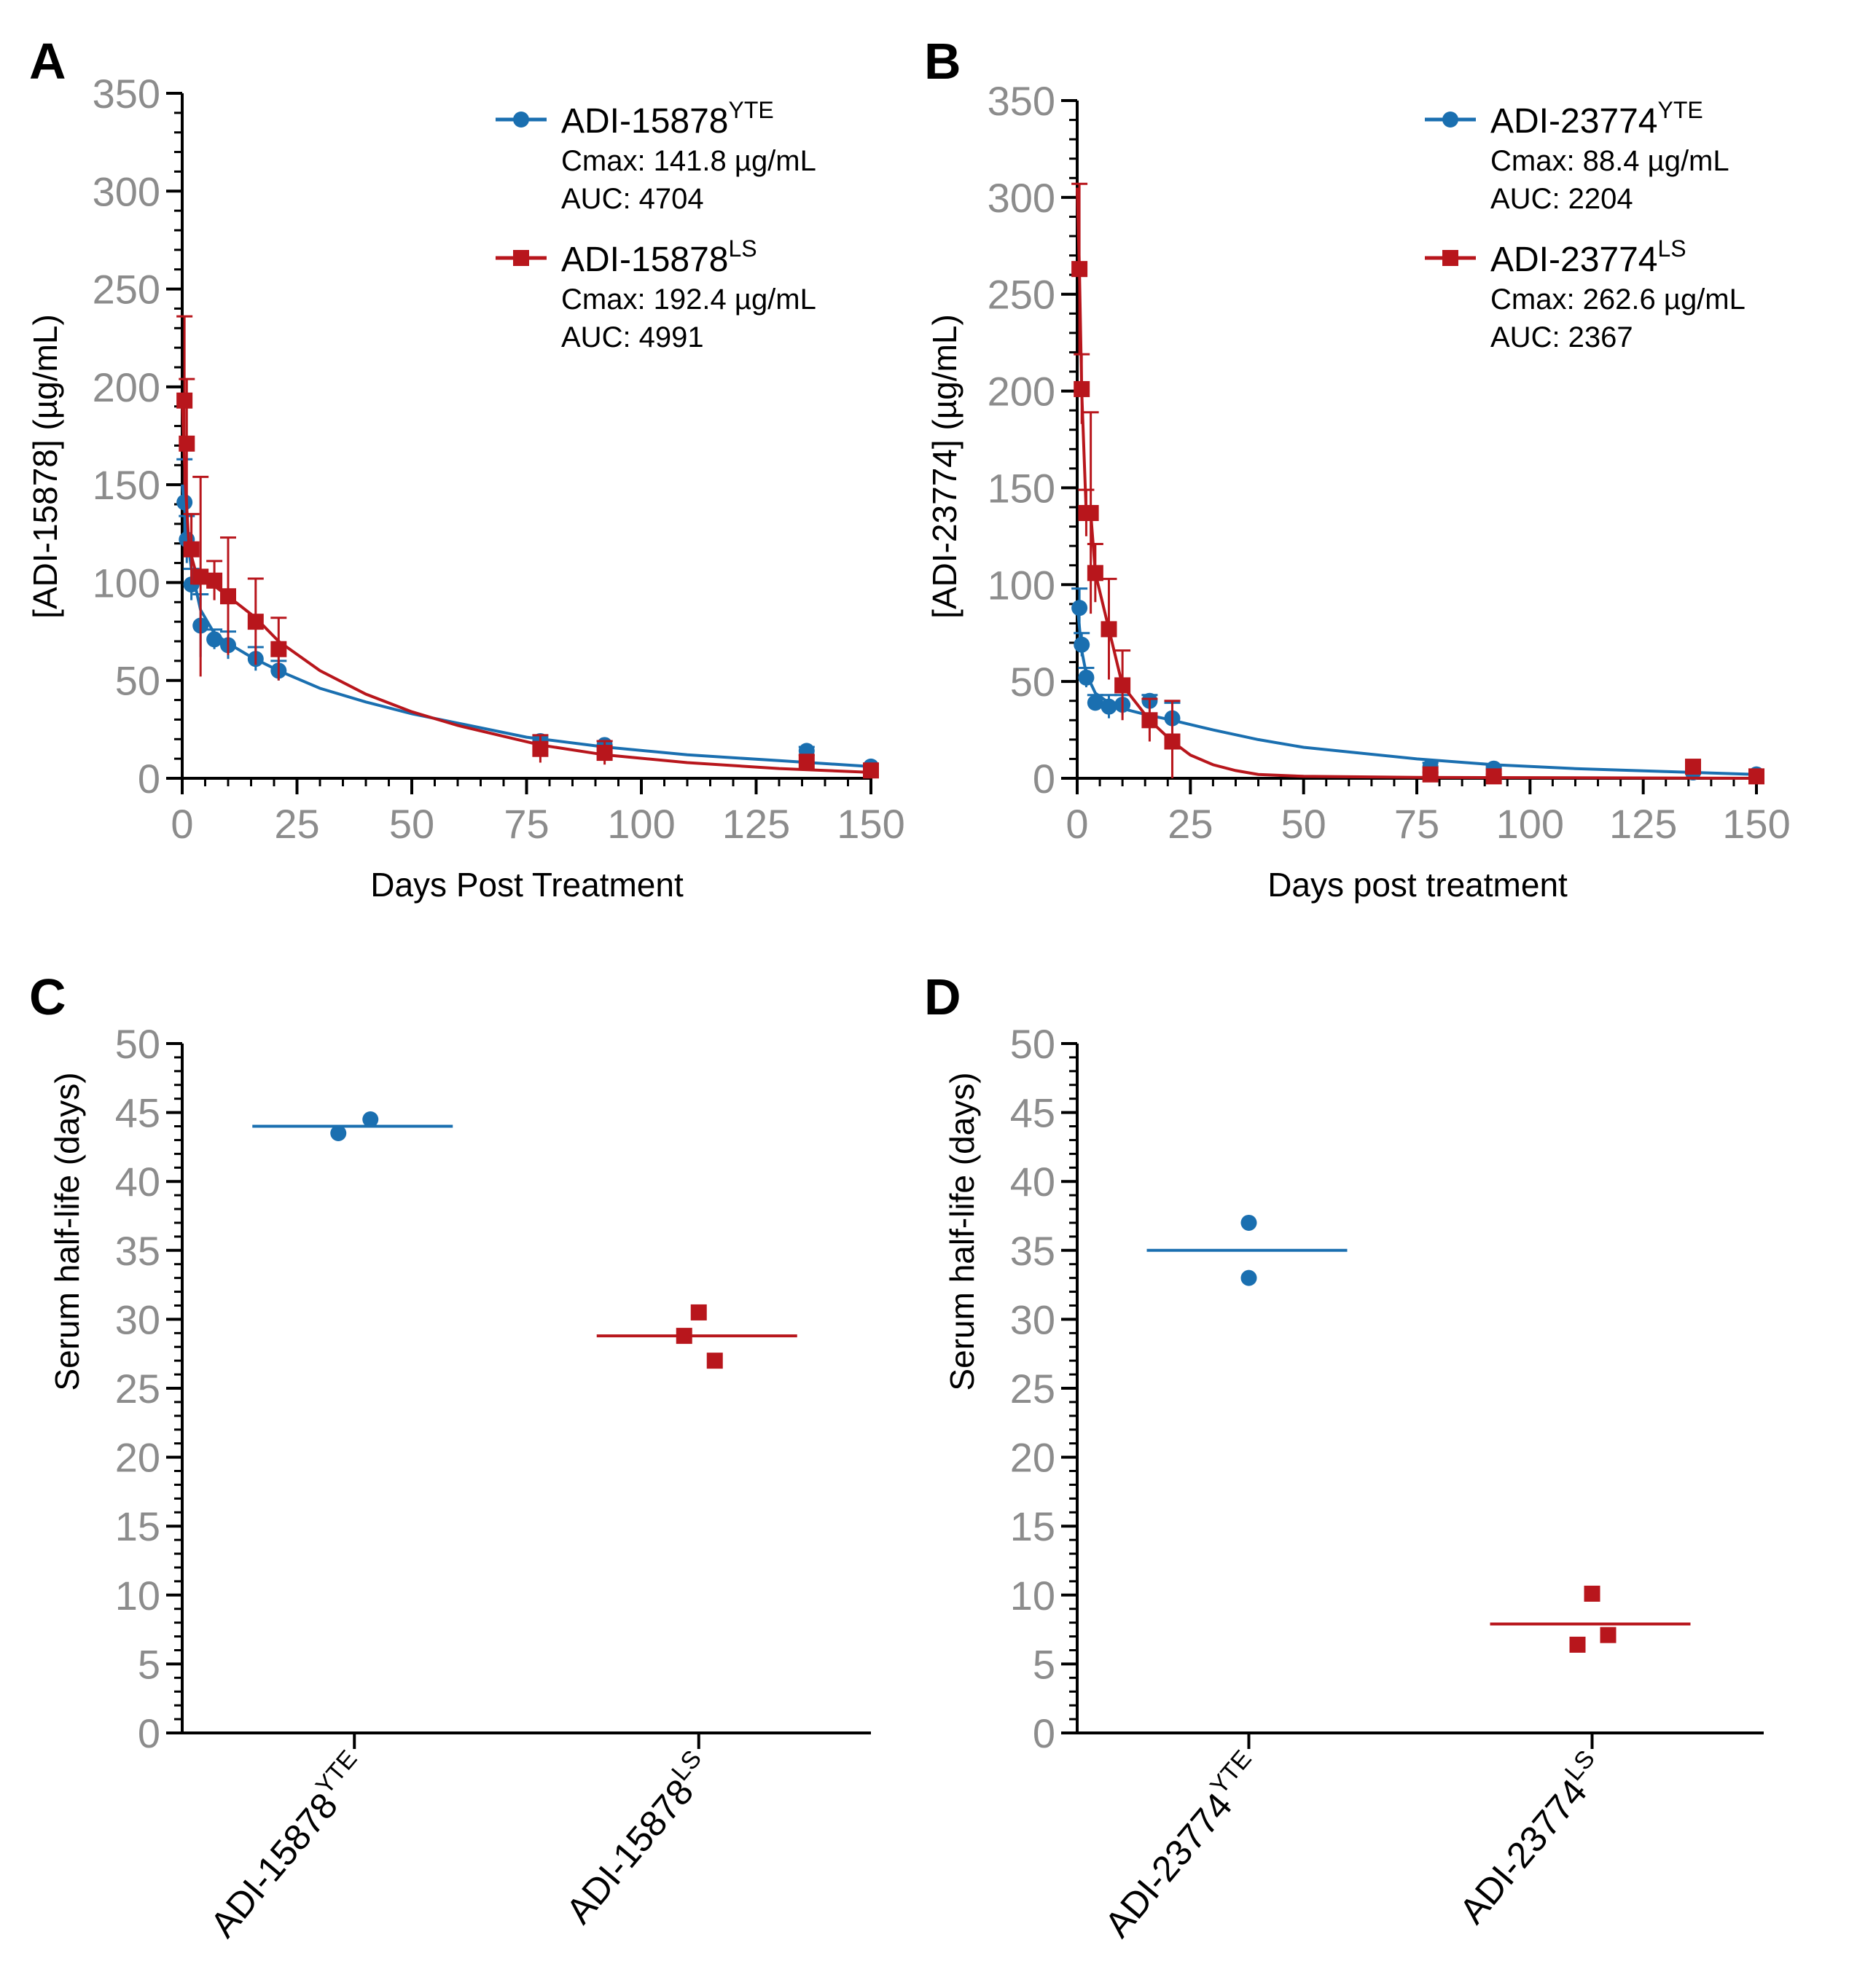 Image resolution: width=1849 pixels, height=1988 pixels. Describe the element at coordinates (126, 290) in the screenshot. I see `panel-a-y-tick-label: 250` at that location.